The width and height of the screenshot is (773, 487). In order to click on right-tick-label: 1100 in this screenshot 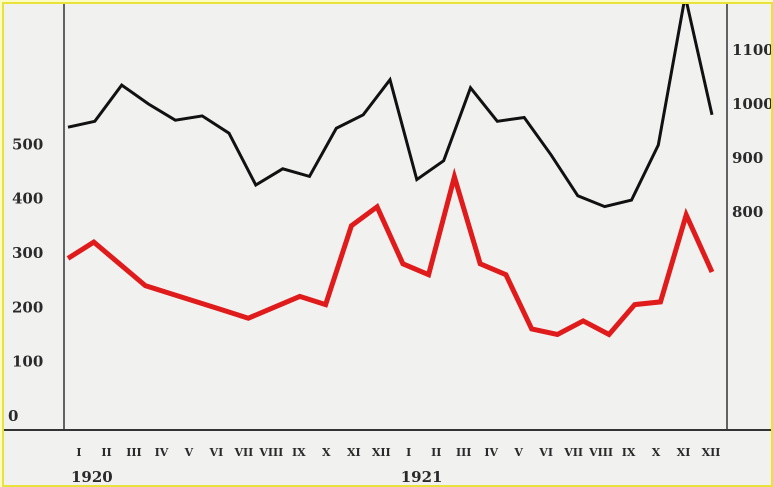, I will do `click(751, 50)`.